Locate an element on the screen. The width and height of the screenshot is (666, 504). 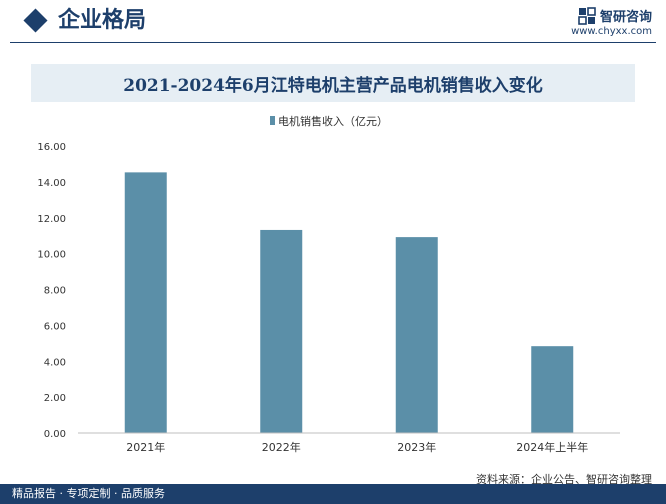
y-axis: 0.00 2.00 4.00 6.00 8.00 10.00 12.00 14.00 16.00 is located at coordinates (51, 291).